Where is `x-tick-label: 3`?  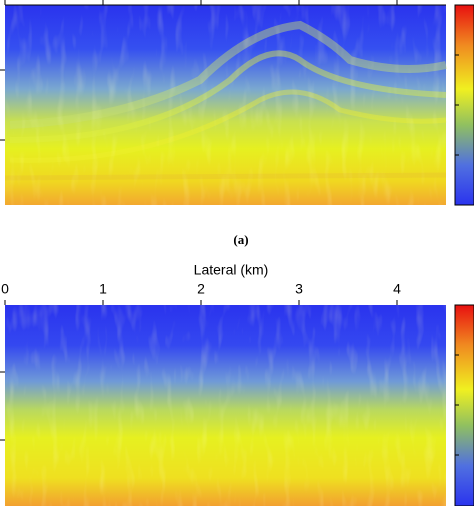
x-tick-label: 3 is located at coordinates (299, 289).